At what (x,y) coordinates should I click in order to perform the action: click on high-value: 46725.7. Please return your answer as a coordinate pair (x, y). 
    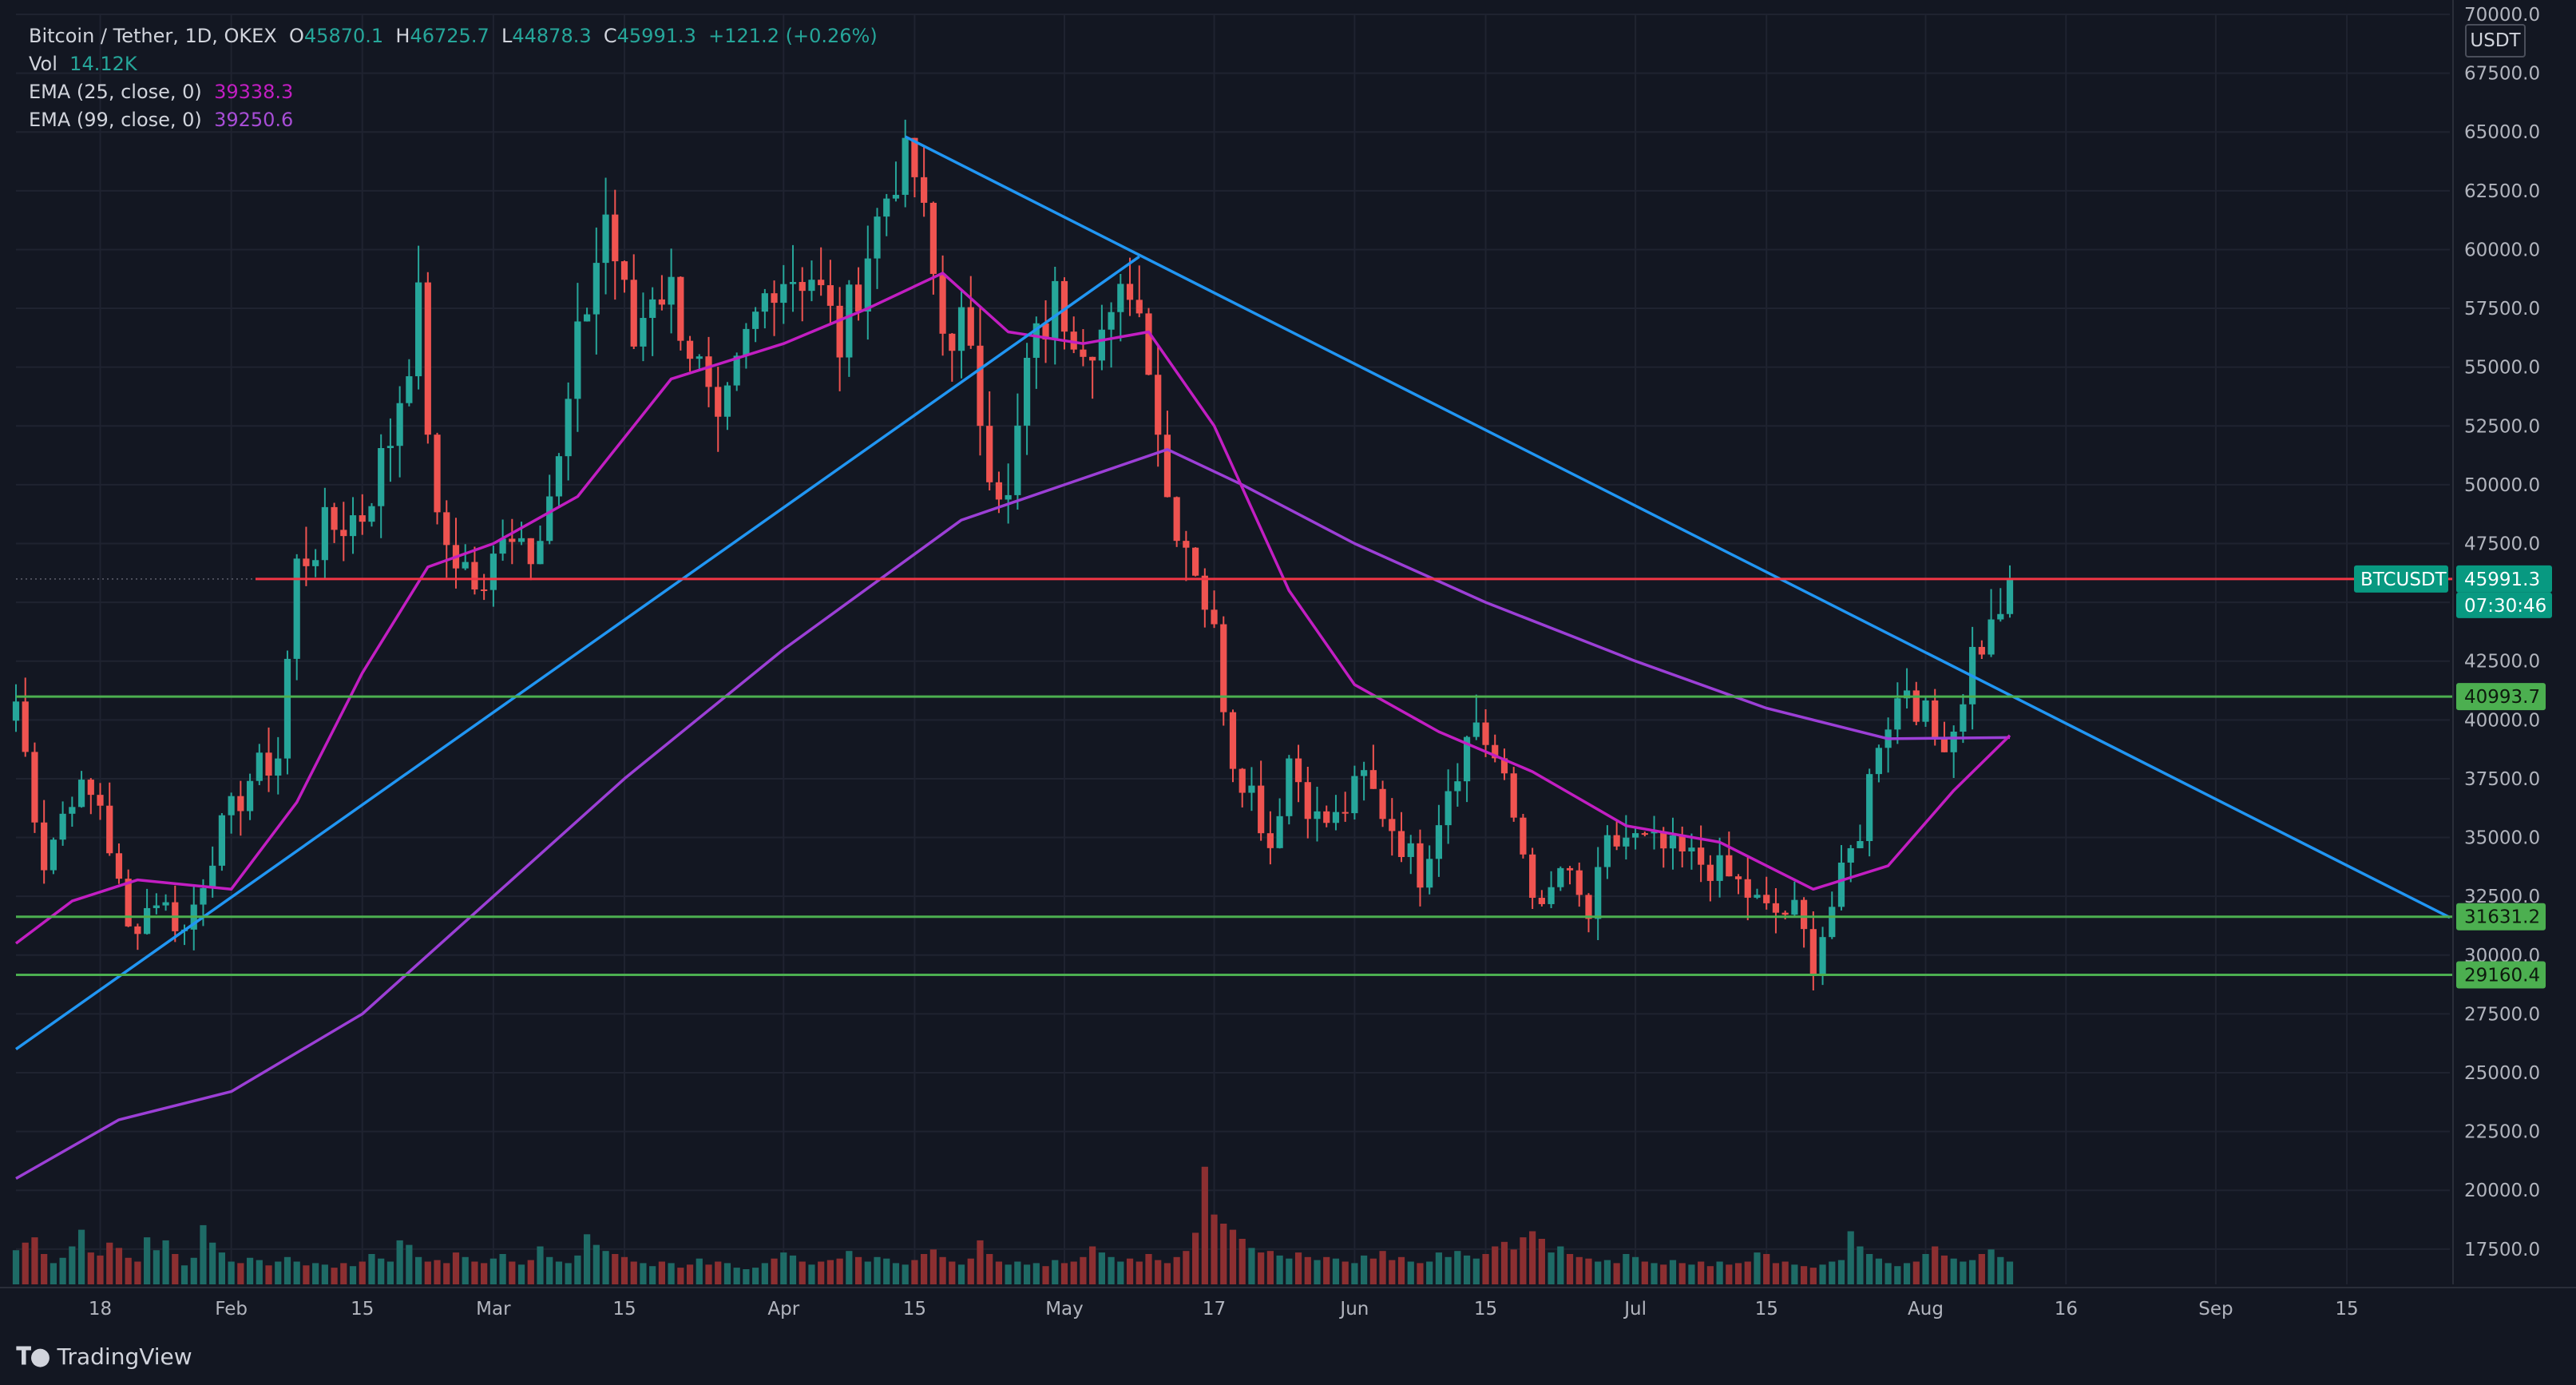
    Looking at the image, I should click on (449, 36).